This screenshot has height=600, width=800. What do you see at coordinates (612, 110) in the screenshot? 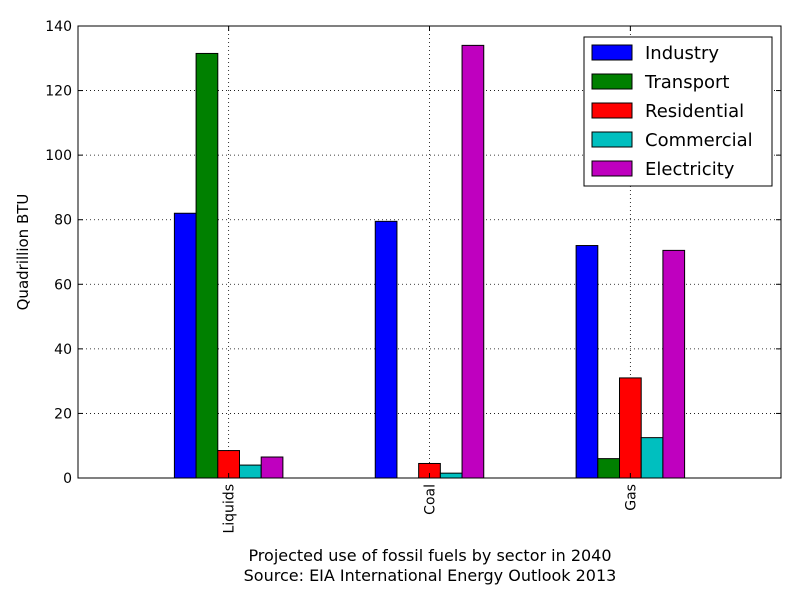
I see `legend-swatch-residential` at bounding box center [612, 110].